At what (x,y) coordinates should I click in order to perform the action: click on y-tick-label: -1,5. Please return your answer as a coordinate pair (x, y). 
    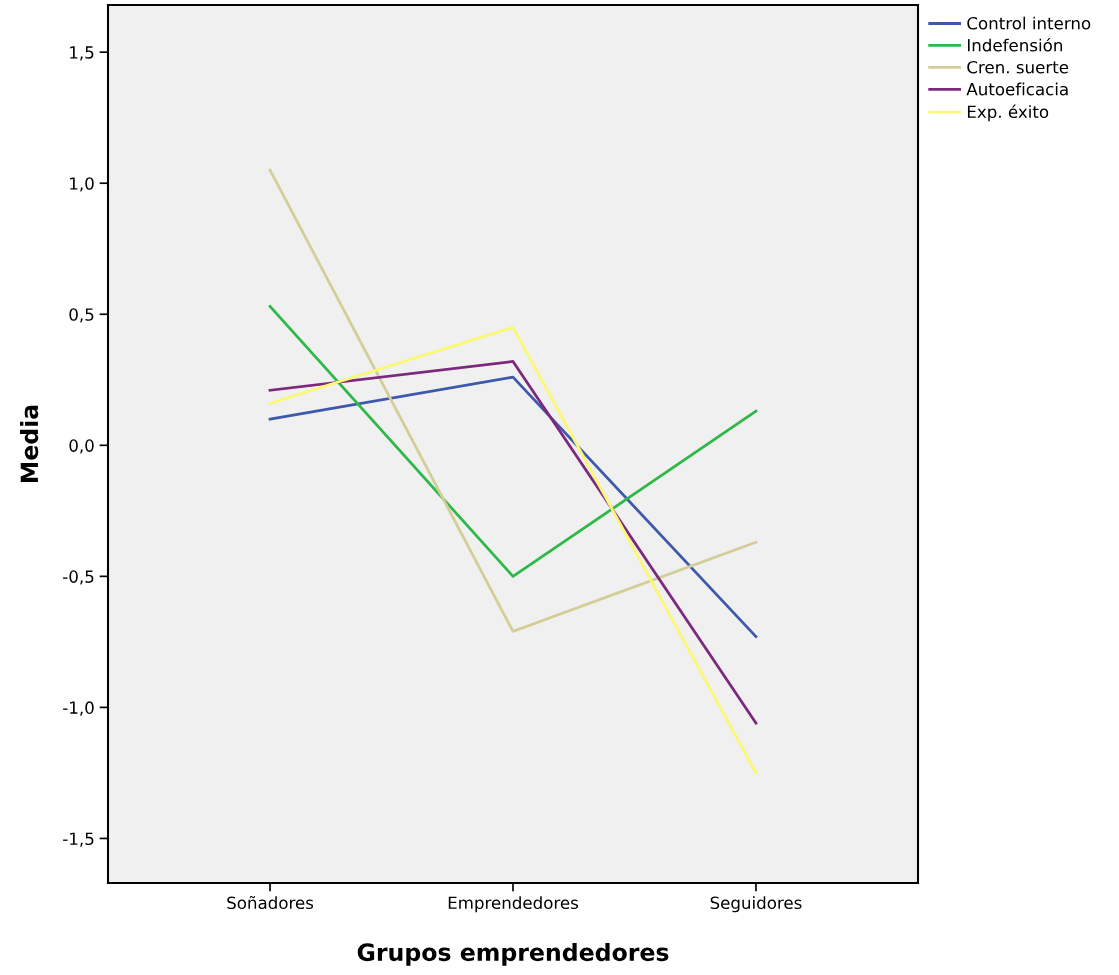
    Looking at the image, I should click on (78, 839).